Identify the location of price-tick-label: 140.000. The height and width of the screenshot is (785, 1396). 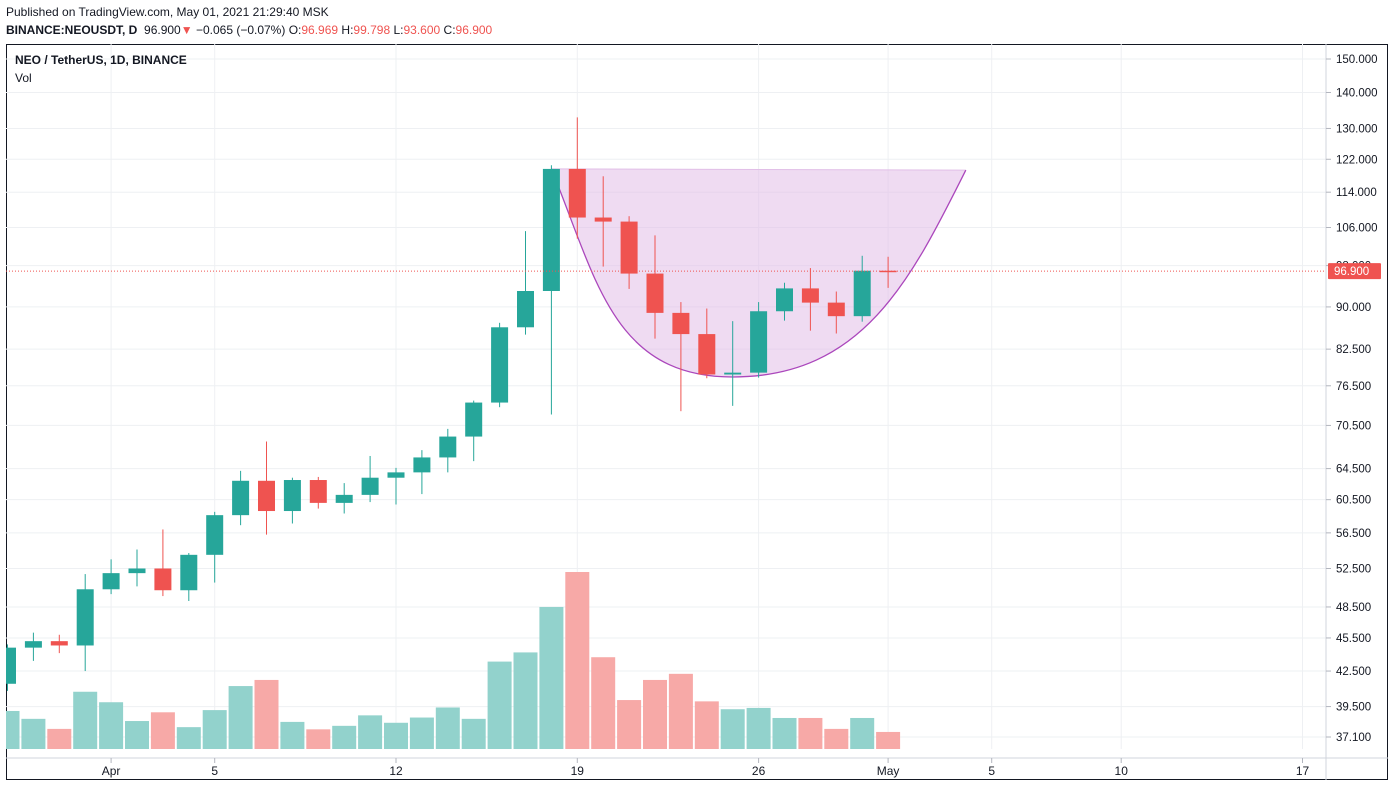
(1357, 93).